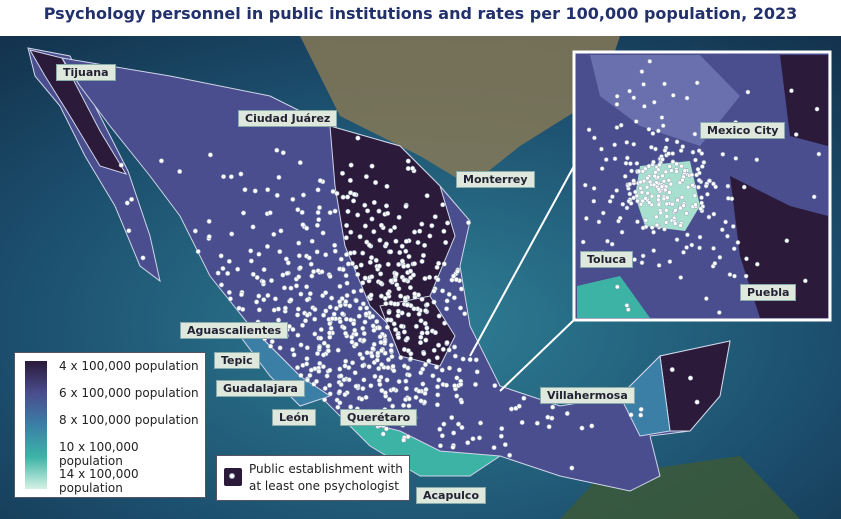 Image resolution: width=841 pixels, height=519 pixels. Describe the element at coordinates (587, 395) in the screenshot. I see `city-label: Villahermosa` at that location.